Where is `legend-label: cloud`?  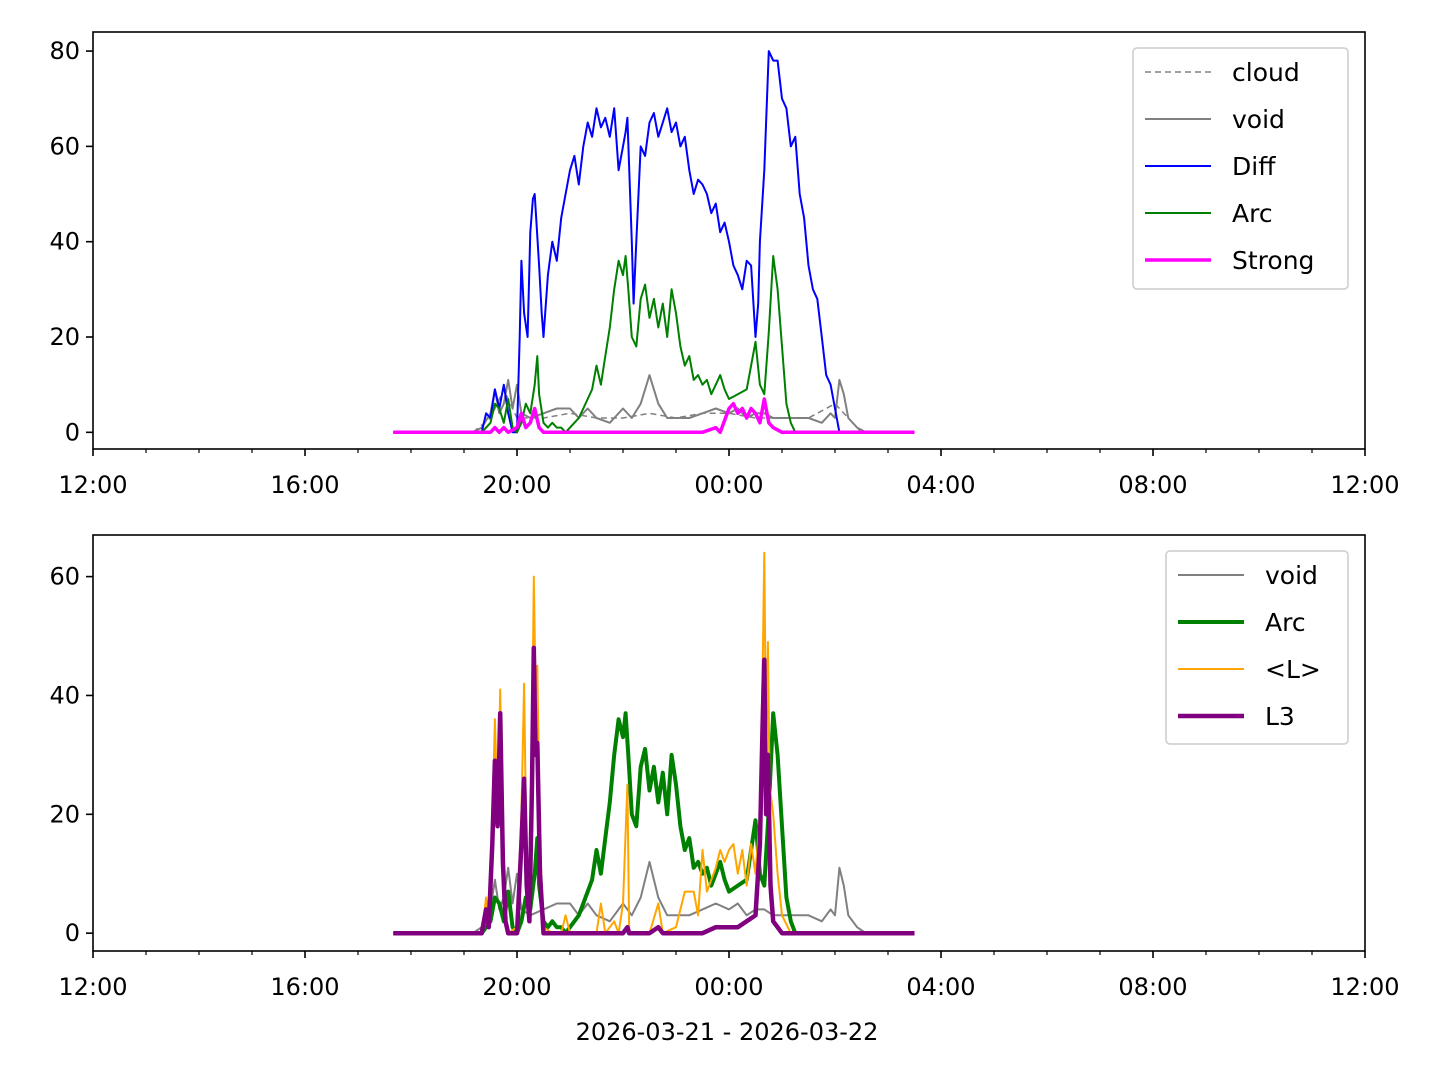 legend-label: cloud is located at coordinates (1266, 72).